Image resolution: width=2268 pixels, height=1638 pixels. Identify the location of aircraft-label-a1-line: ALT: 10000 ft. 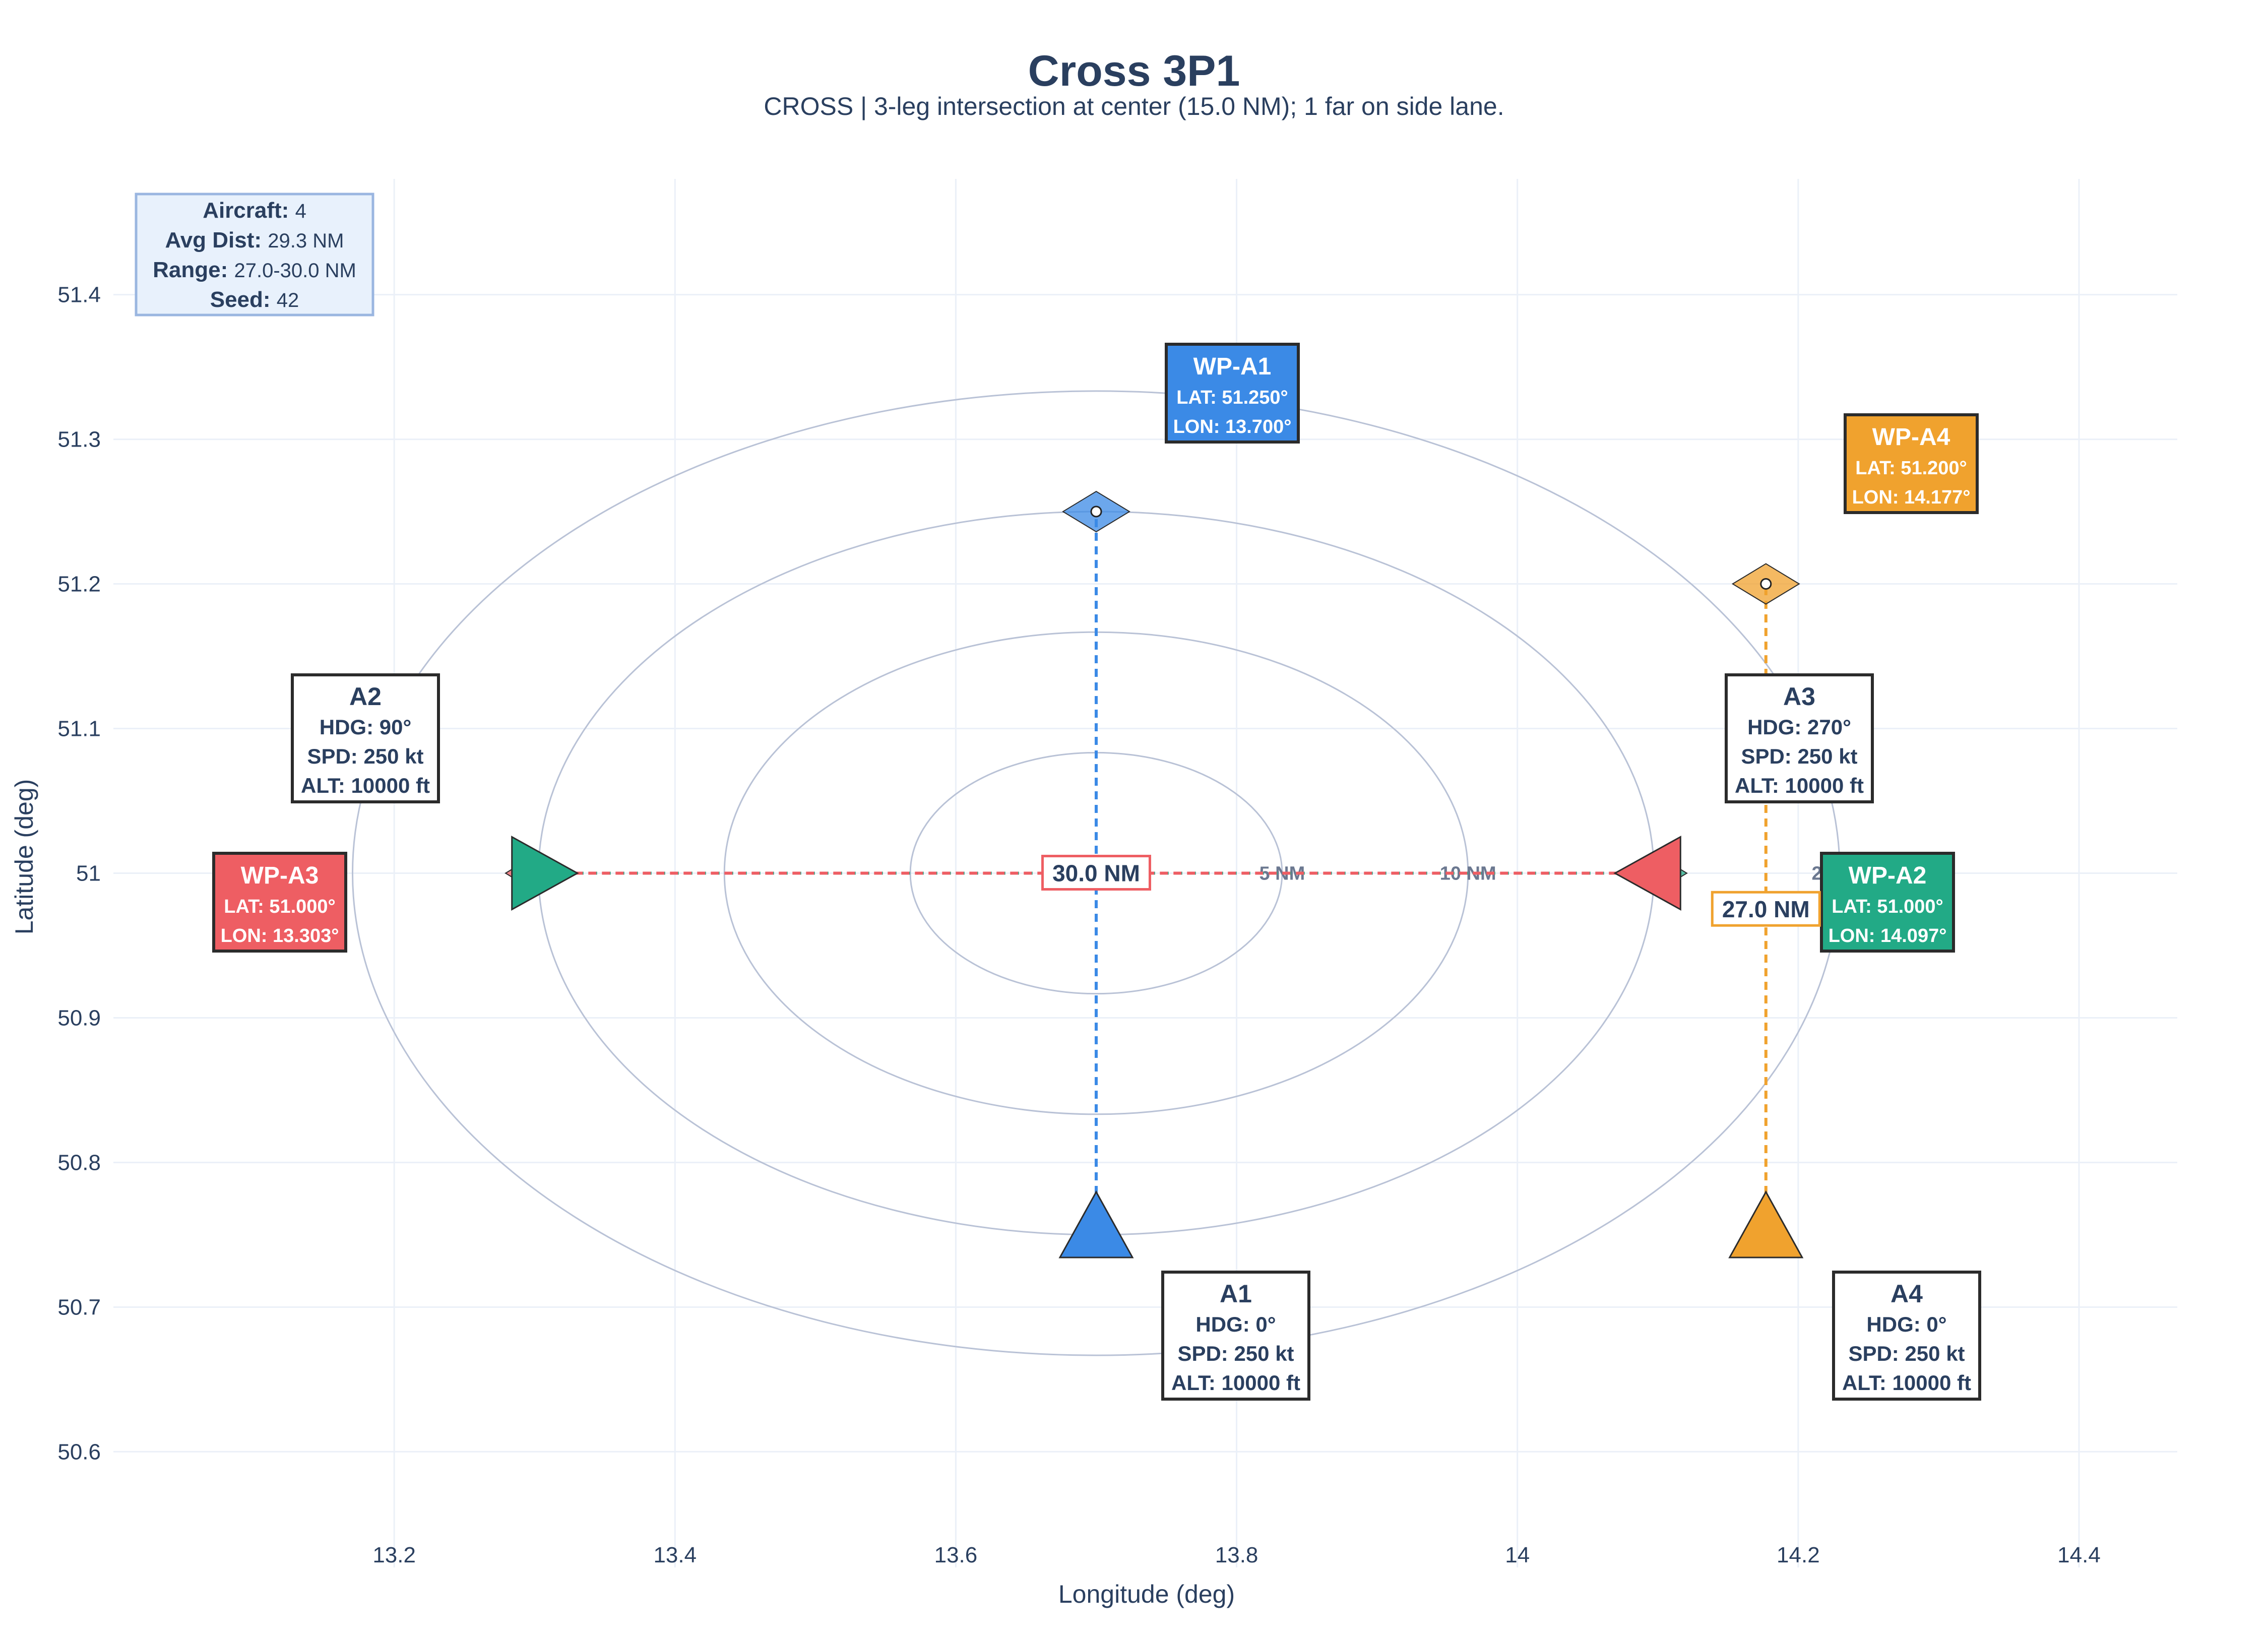
(1236, 1383).